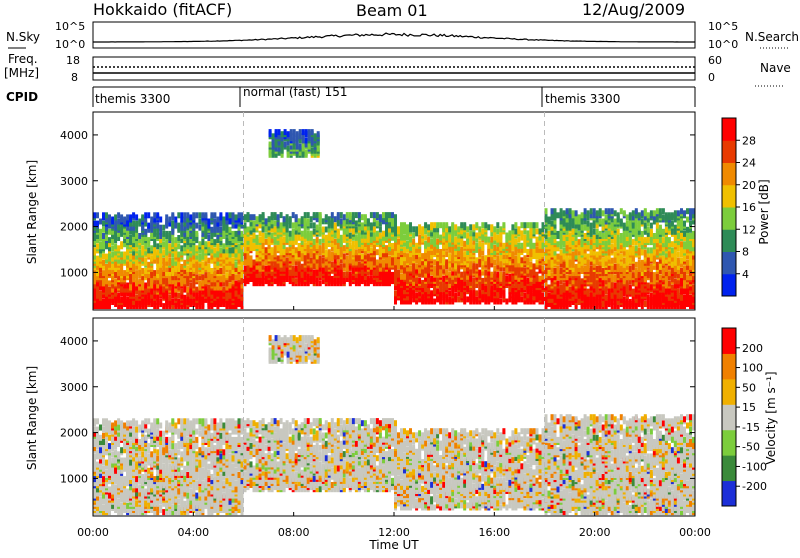  What do you see at coordinates (775, 68) in the screenshot?
I see `nave-label: Nave` at bounding box center [775, 68].